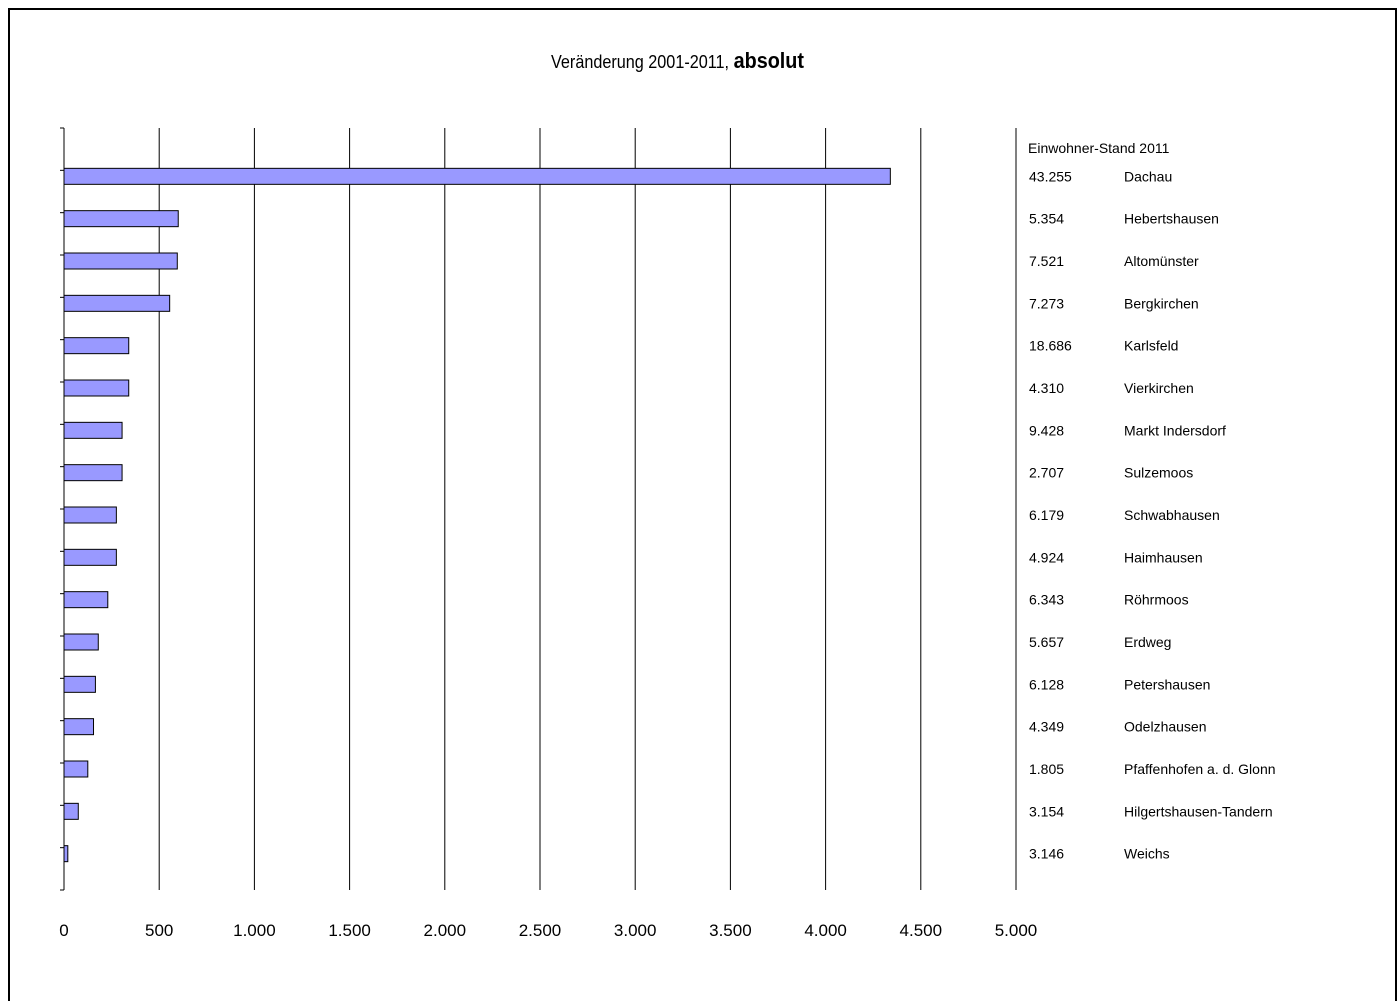 This screenshot has height=1001, width=1397. Describe the element at coordinates (1171, 219) in the screenshot. I see `municipality-label: Hebertshausen` at that location.